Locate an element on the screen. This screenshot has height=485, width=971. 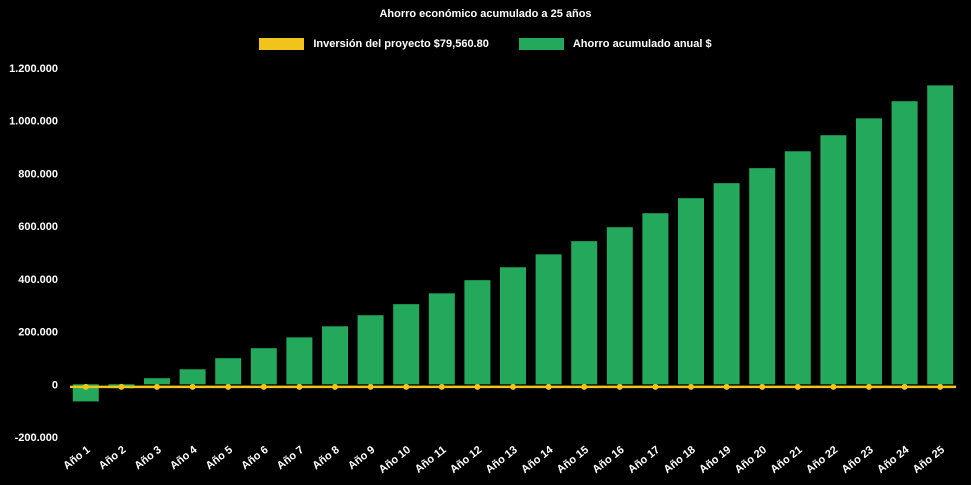
x-tick-label: Año 2 is located at coordinates (112, 458).